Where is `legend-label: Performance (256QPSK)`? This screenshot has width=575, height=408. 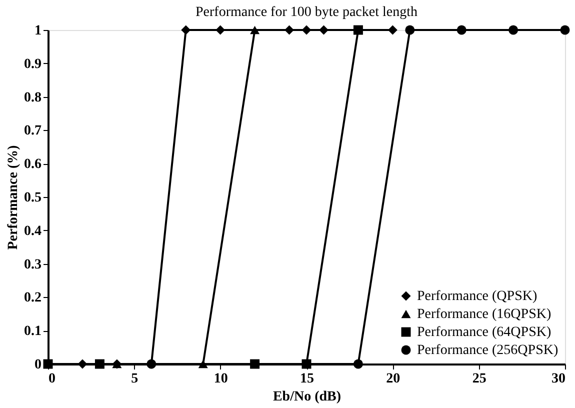 legend-label: Performance (256QPSK) is located at coordinates (487, 350).